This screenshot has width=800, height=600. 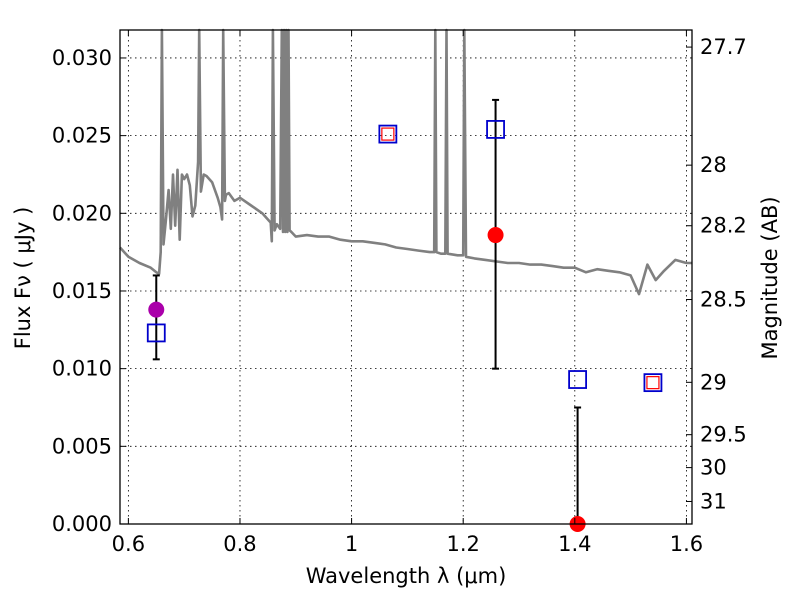 I want to click on x-tick-labels: 0.6 0.8 1 1.2 1.4 1.6, so click(x=407, y=544).